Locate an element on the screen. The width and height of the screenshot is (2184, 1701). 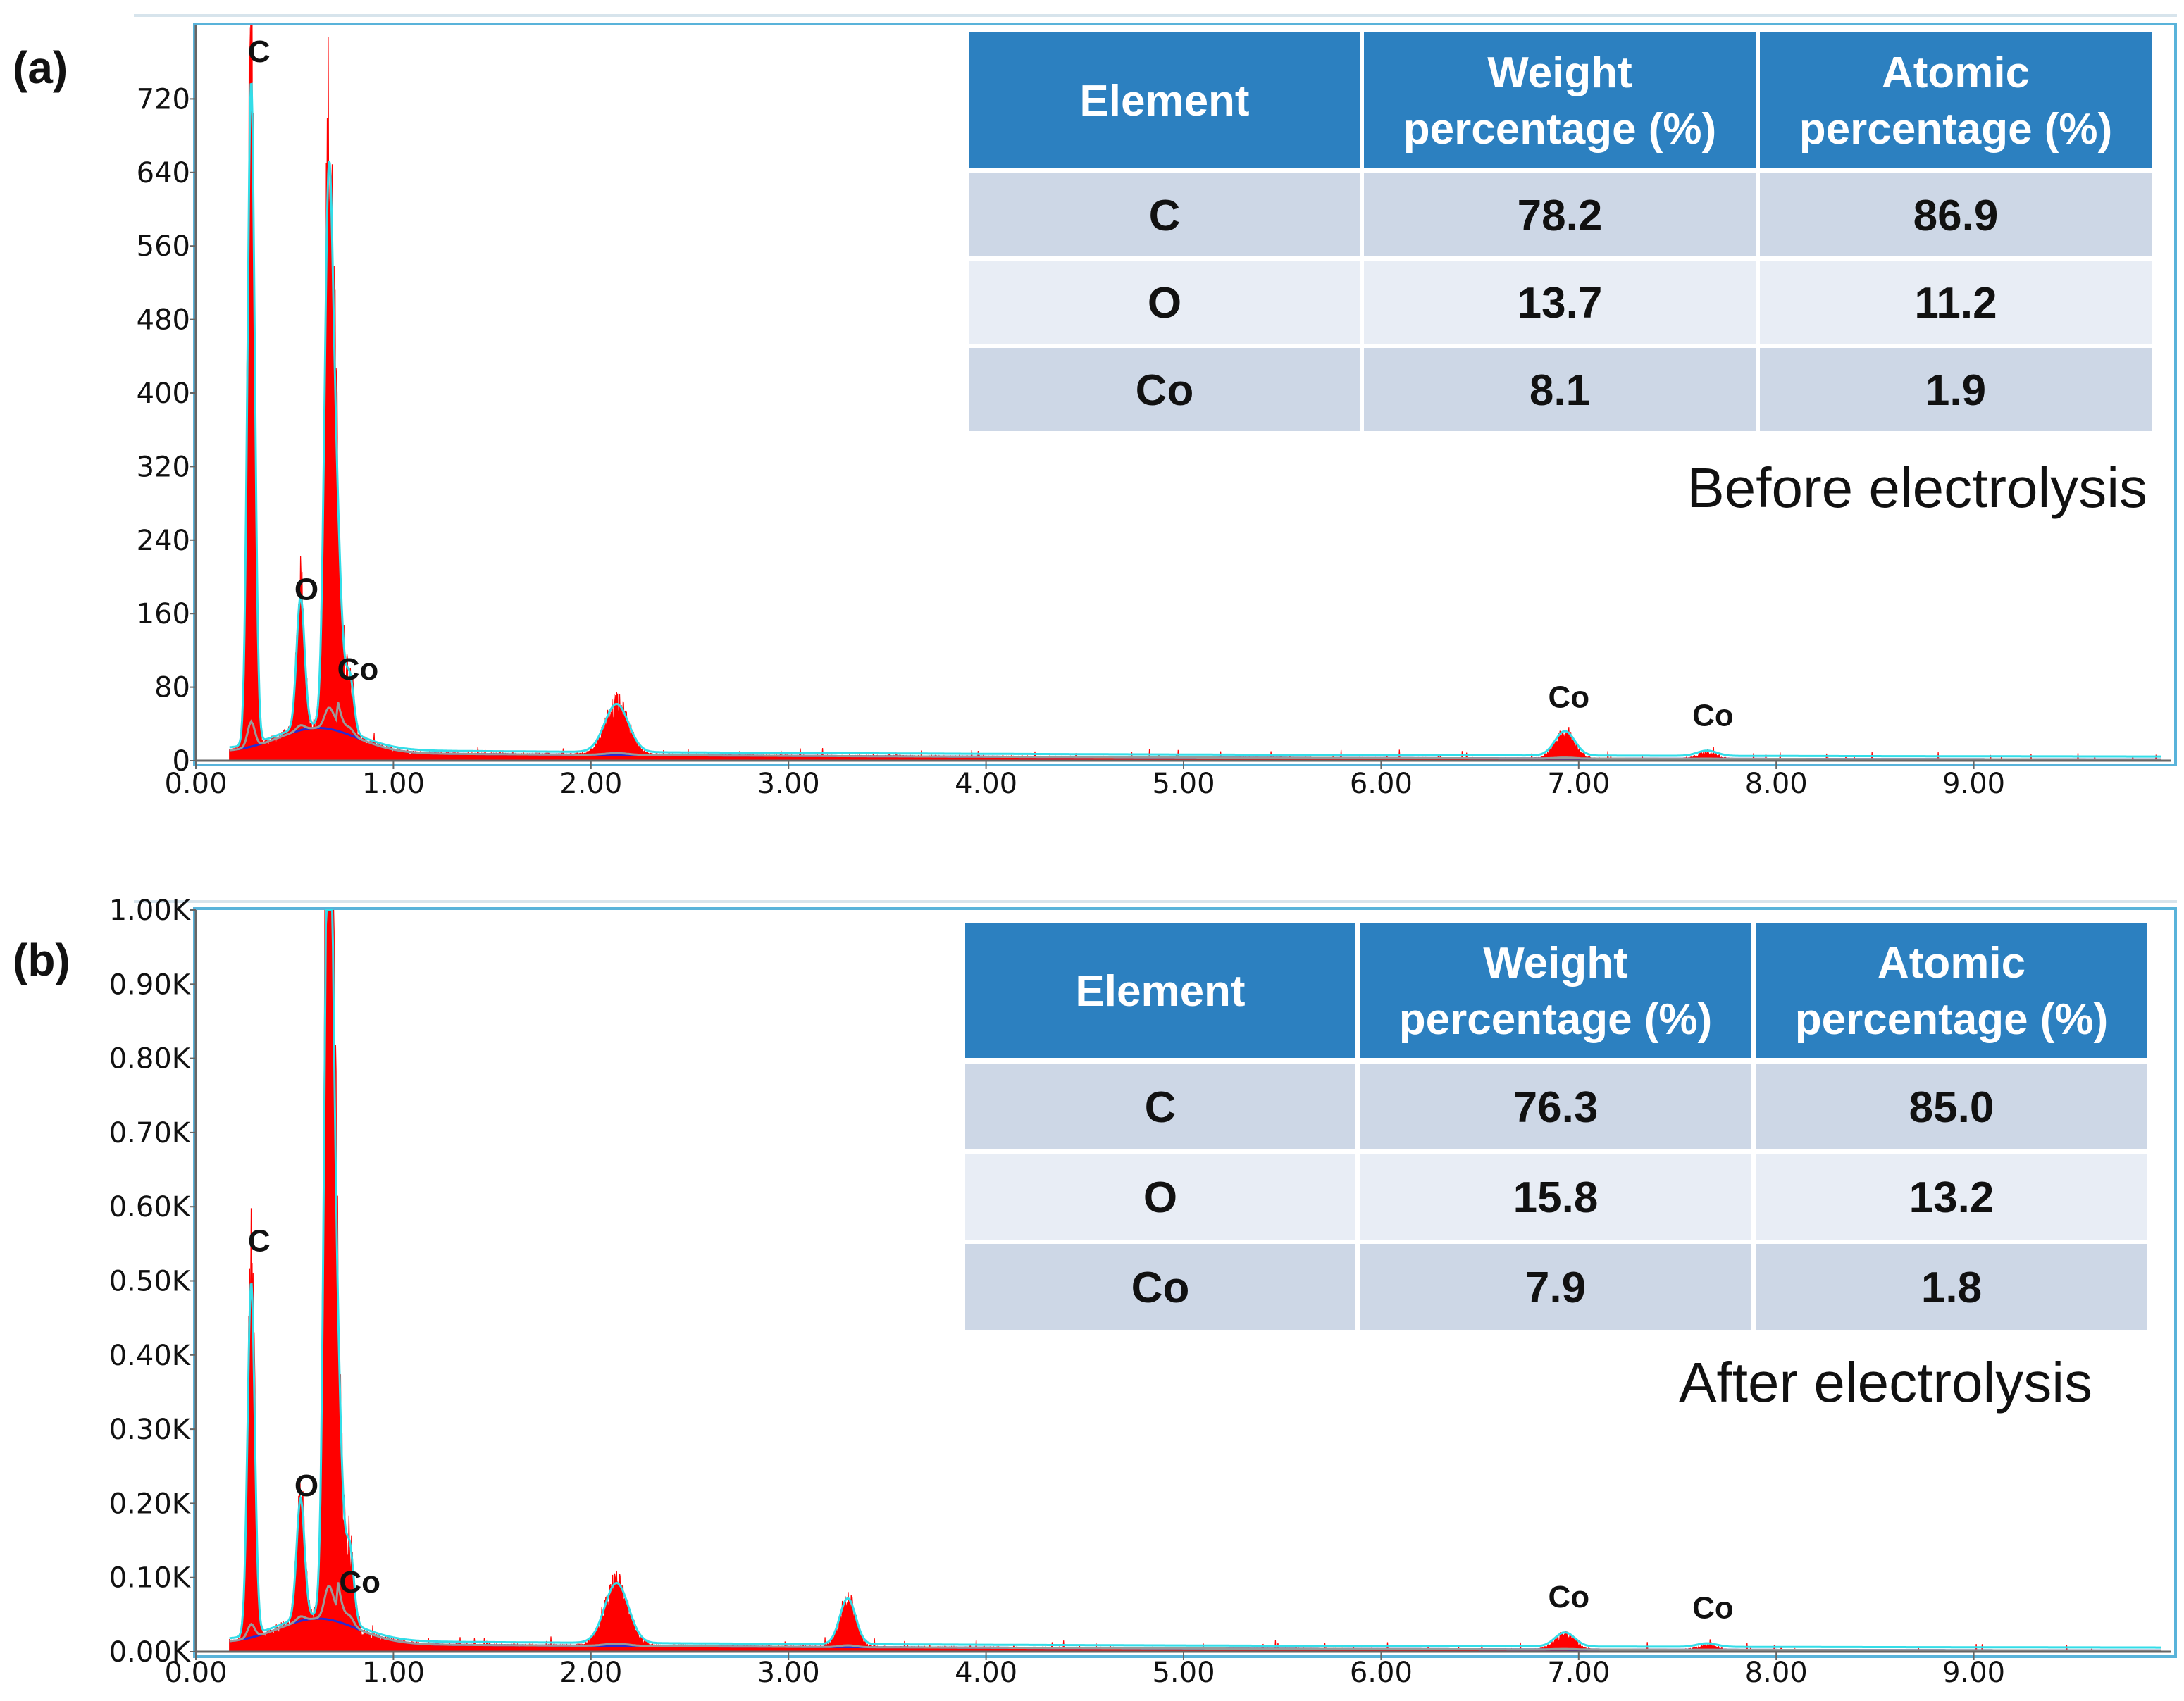
x-tick-label: 6.00 is located at coordinates (1381, 1673).